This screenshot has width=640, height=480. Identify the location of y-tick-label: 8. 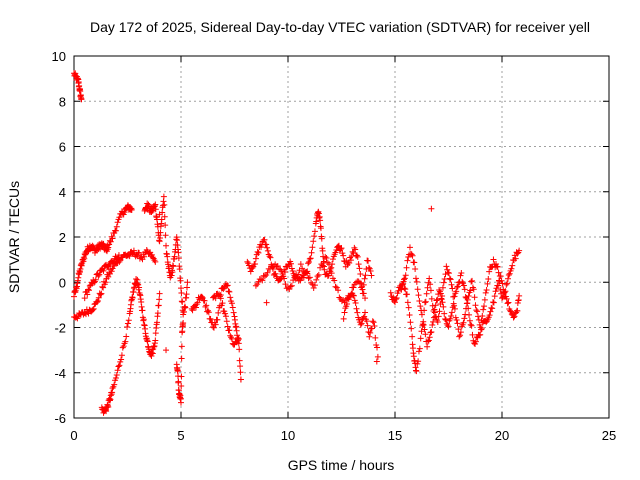
(62, 101).